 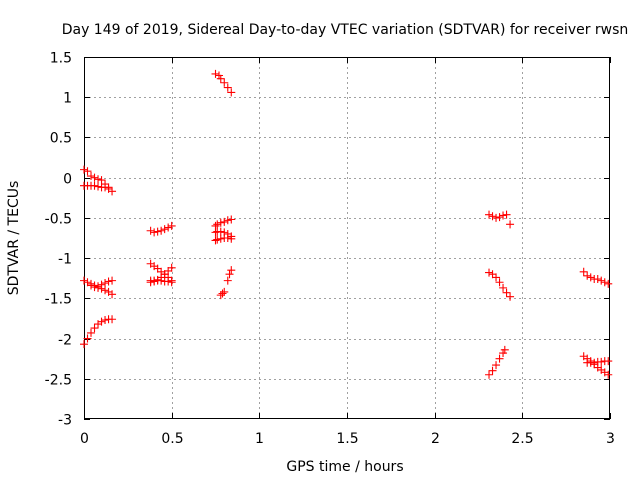 I want to click on y-tick-label: -0.5, so click(x=58, y=220).